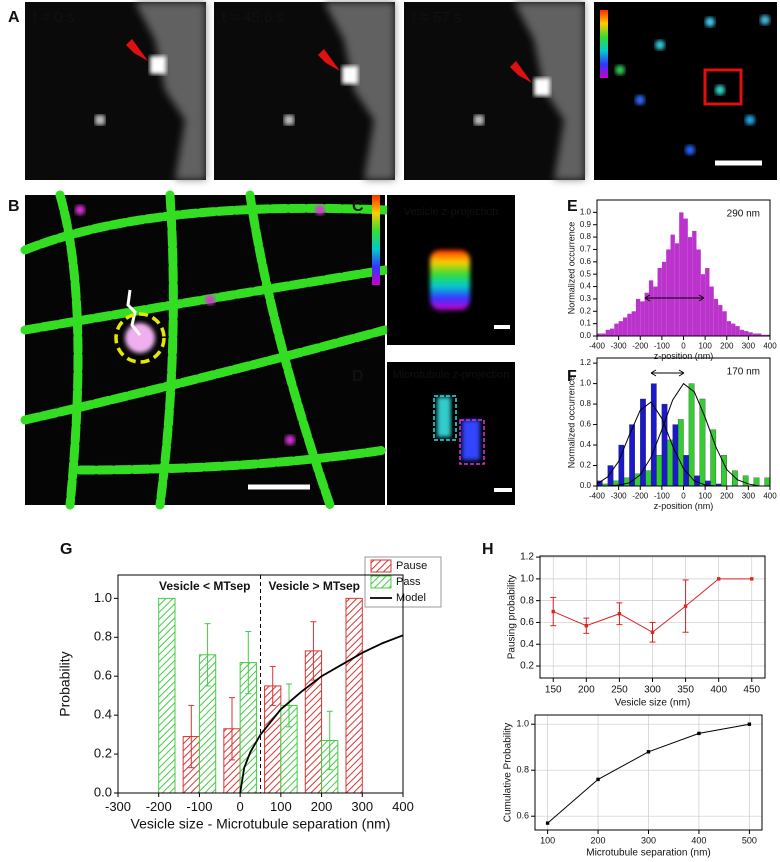  I want to click on panel-label: B, so click(14, 206).